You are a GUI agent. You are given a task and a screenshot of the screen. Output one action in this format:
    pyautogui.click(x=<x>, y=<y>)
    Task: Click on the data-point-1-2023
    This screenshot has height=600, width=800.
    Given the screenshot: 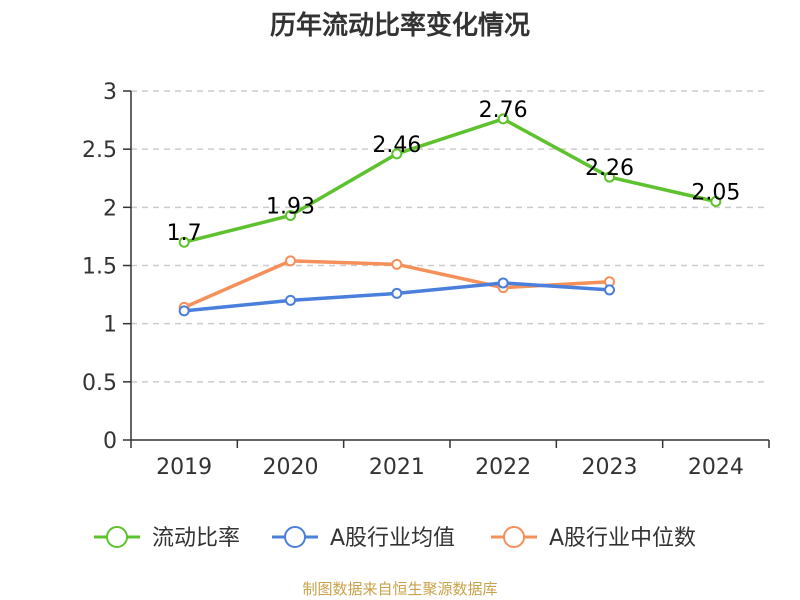 What is the action you would take?
    pyautogui.click(x=609, y=290)
    